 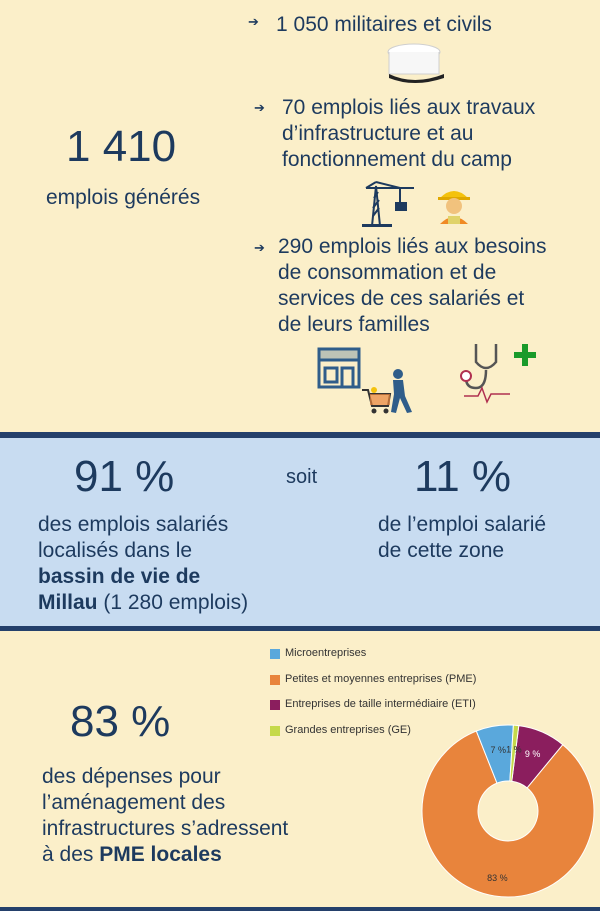 What do you see at coordinates (497, 878) in the screenshot?
I see `donut-label: 83 %` at bounding box center [497, 878].